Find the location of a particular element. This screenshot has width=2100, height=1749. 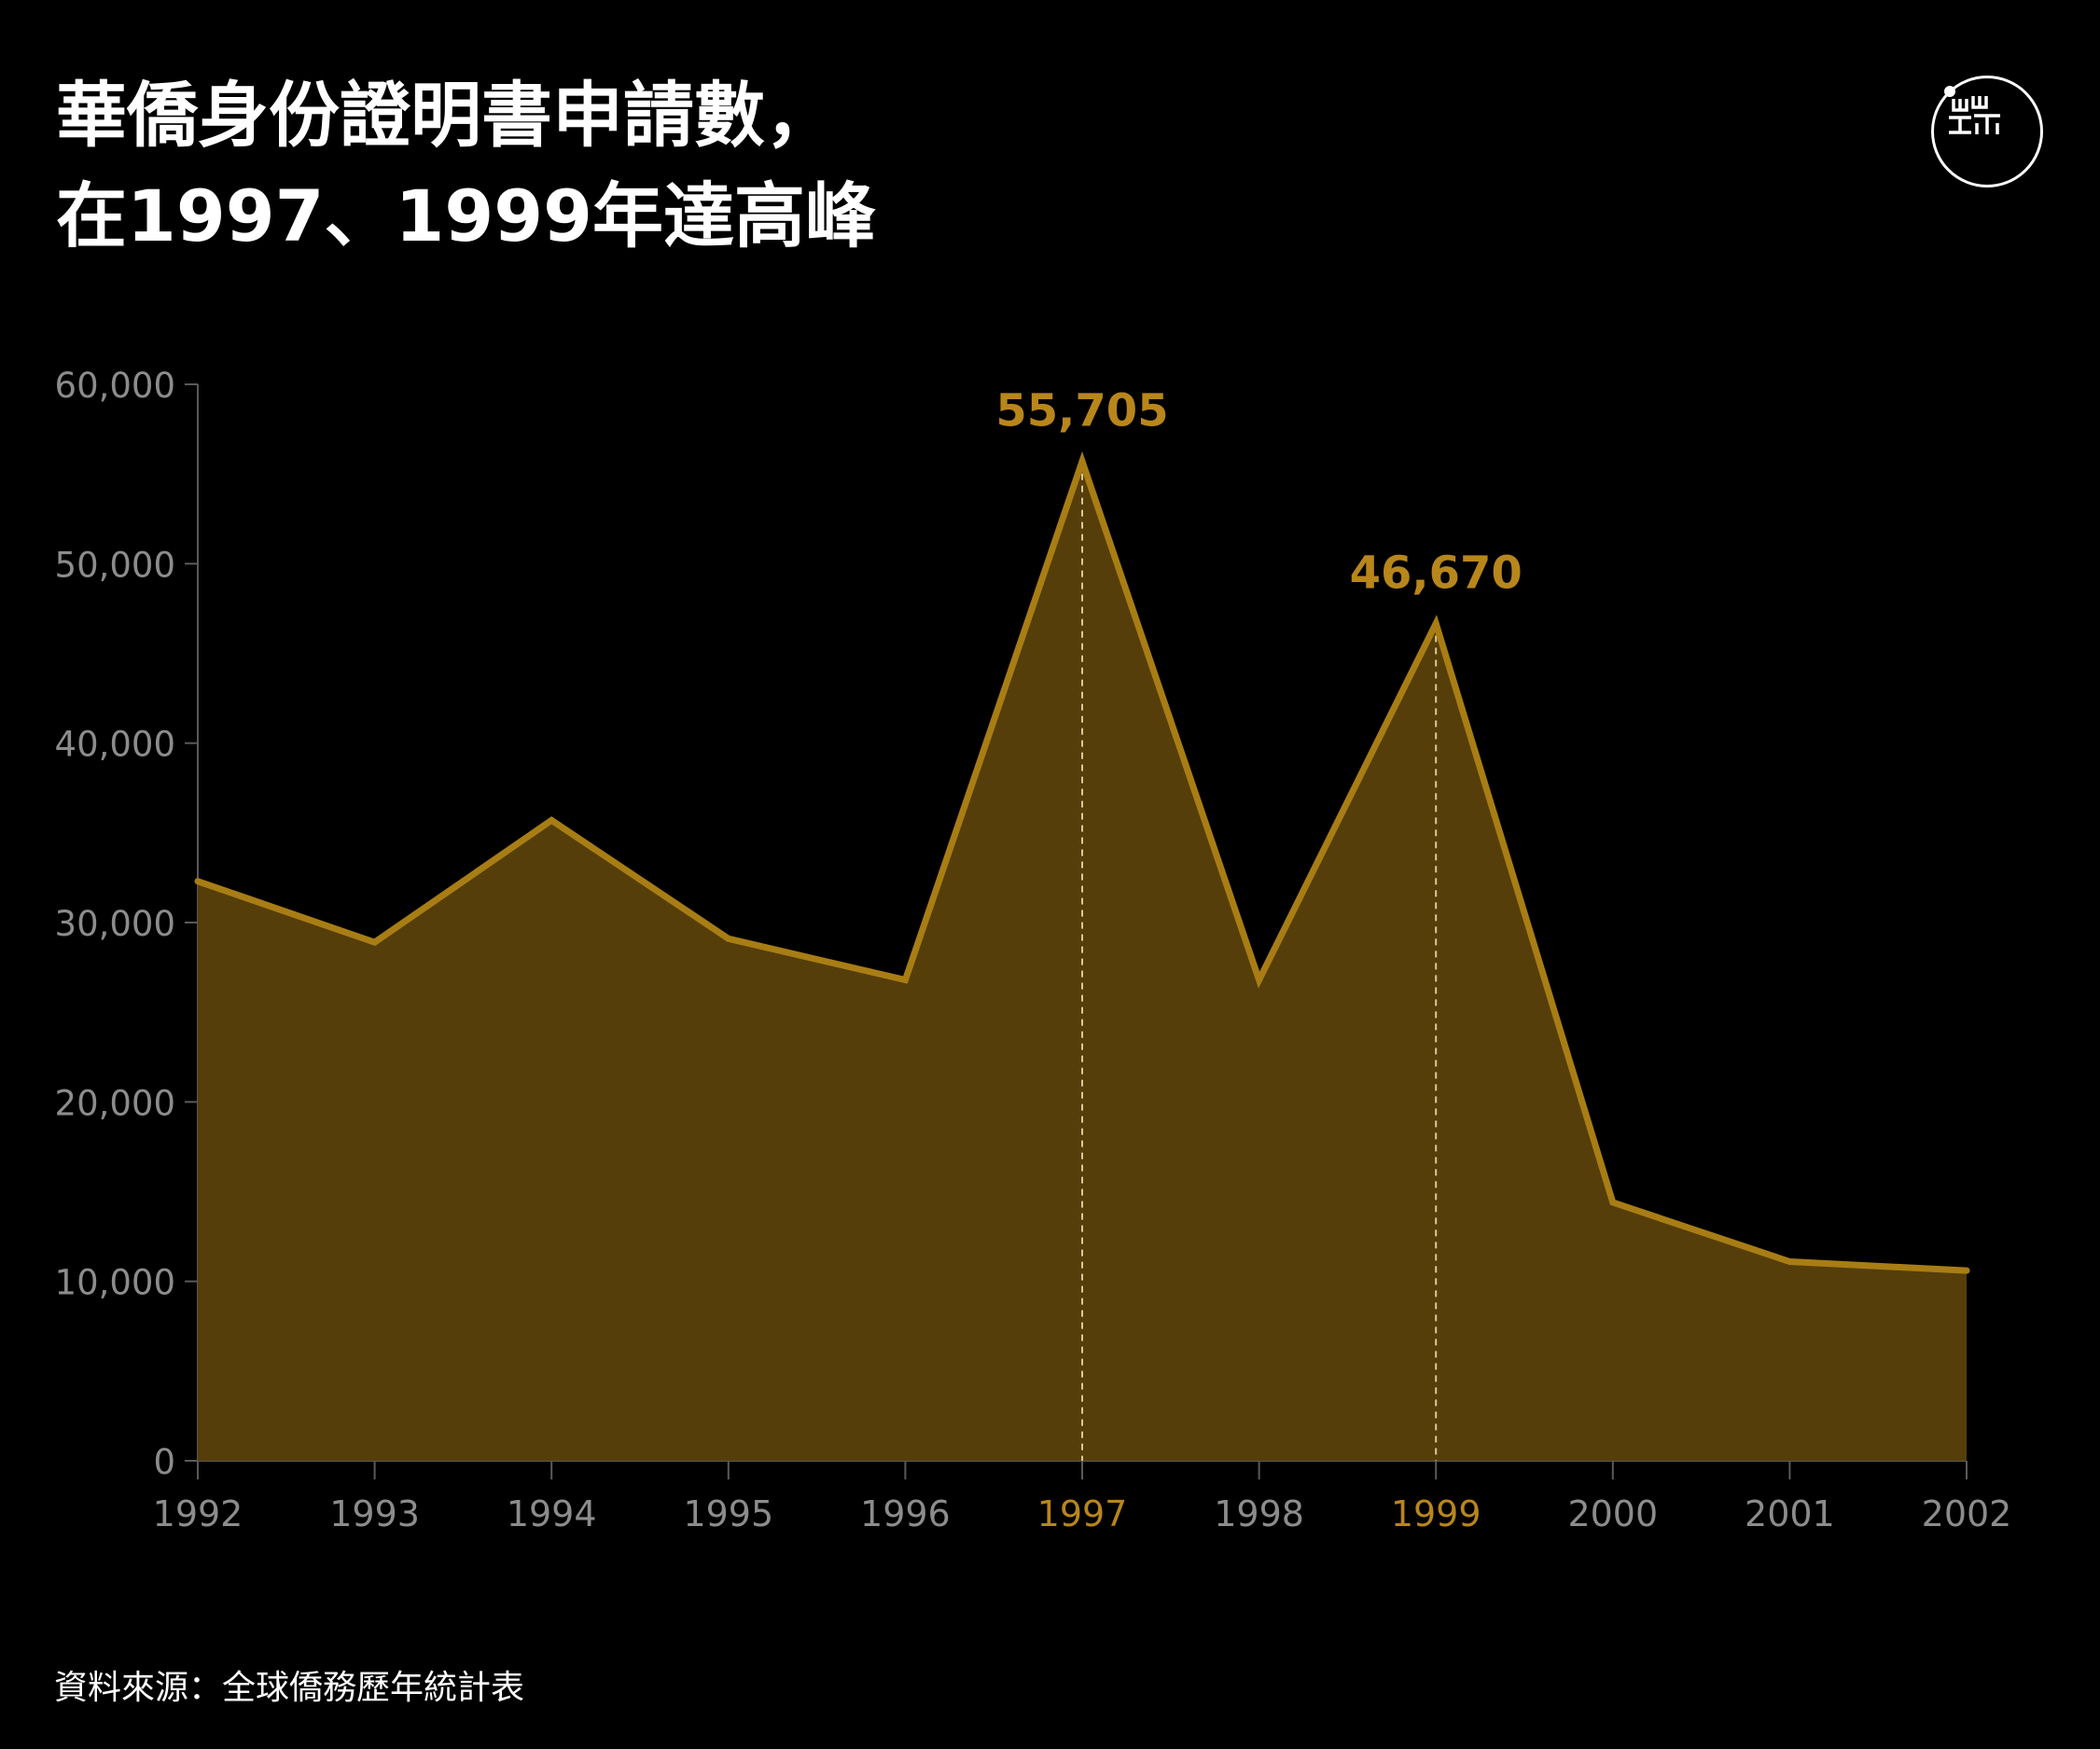

title-line-1: 華僑身份證明書申請數， is located at coordinates (446, 115).